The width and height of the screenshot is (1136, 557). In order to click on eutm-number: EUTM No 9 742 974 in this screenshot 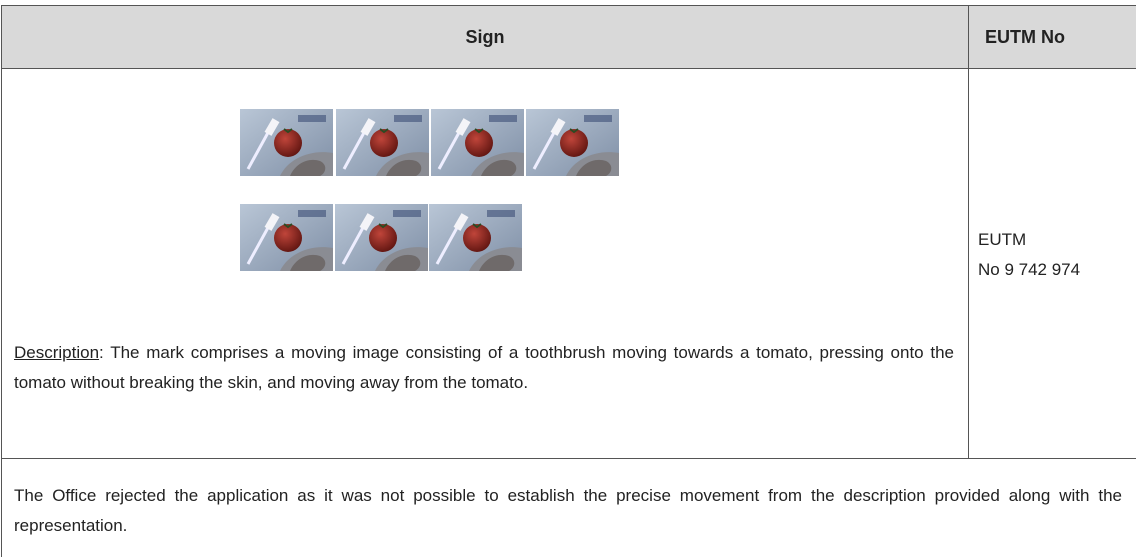, I will do `click(1029, 255)`.